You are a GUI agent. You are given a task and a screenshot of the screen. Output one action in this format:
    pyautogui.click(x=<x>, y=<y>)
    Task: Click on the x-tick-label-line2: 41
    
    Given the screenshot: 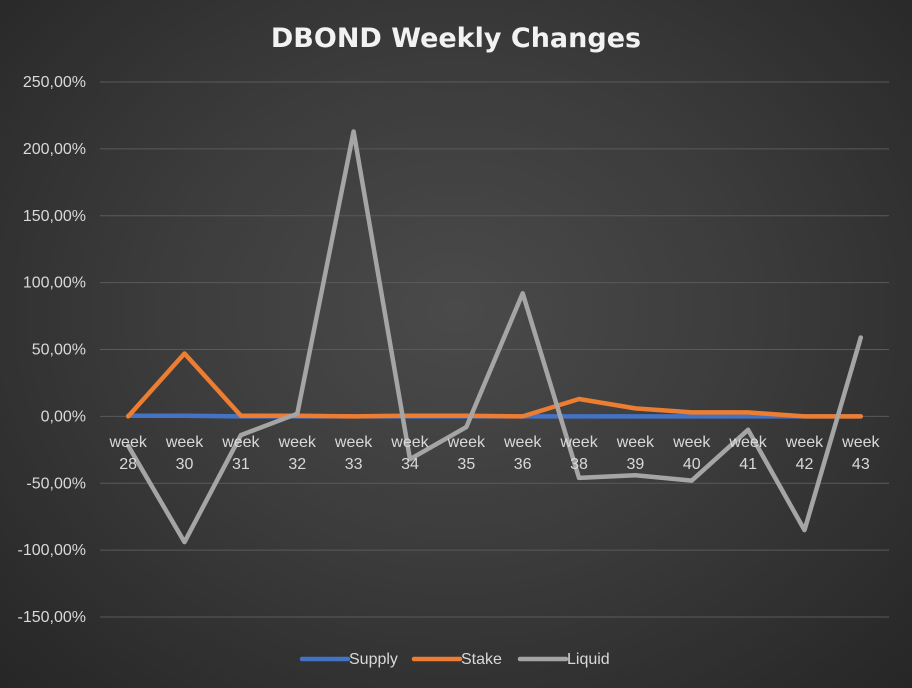 What is the action you would take?
    pyautogui.click(x=748, y=464)
    